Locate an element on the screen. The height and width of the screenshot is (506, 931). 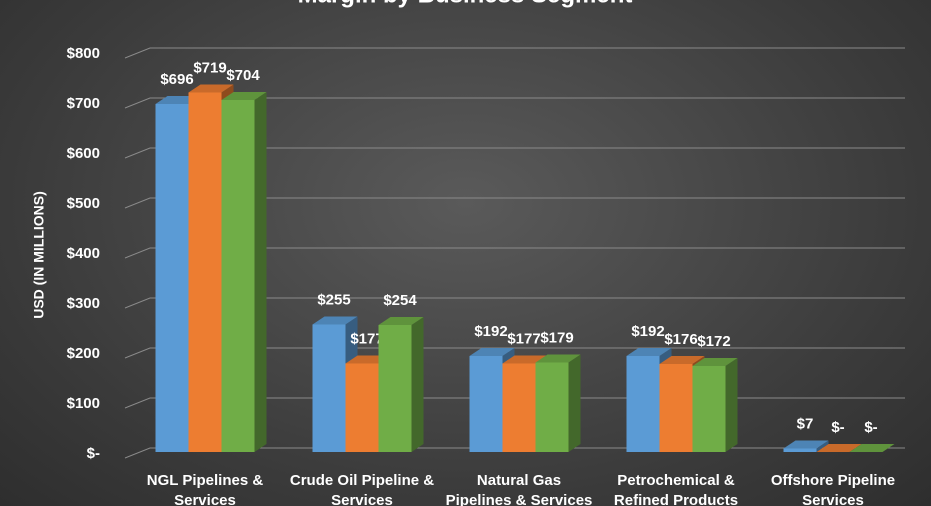
chart-title: Margin by Business Segment is located at coordinates (465, 4).